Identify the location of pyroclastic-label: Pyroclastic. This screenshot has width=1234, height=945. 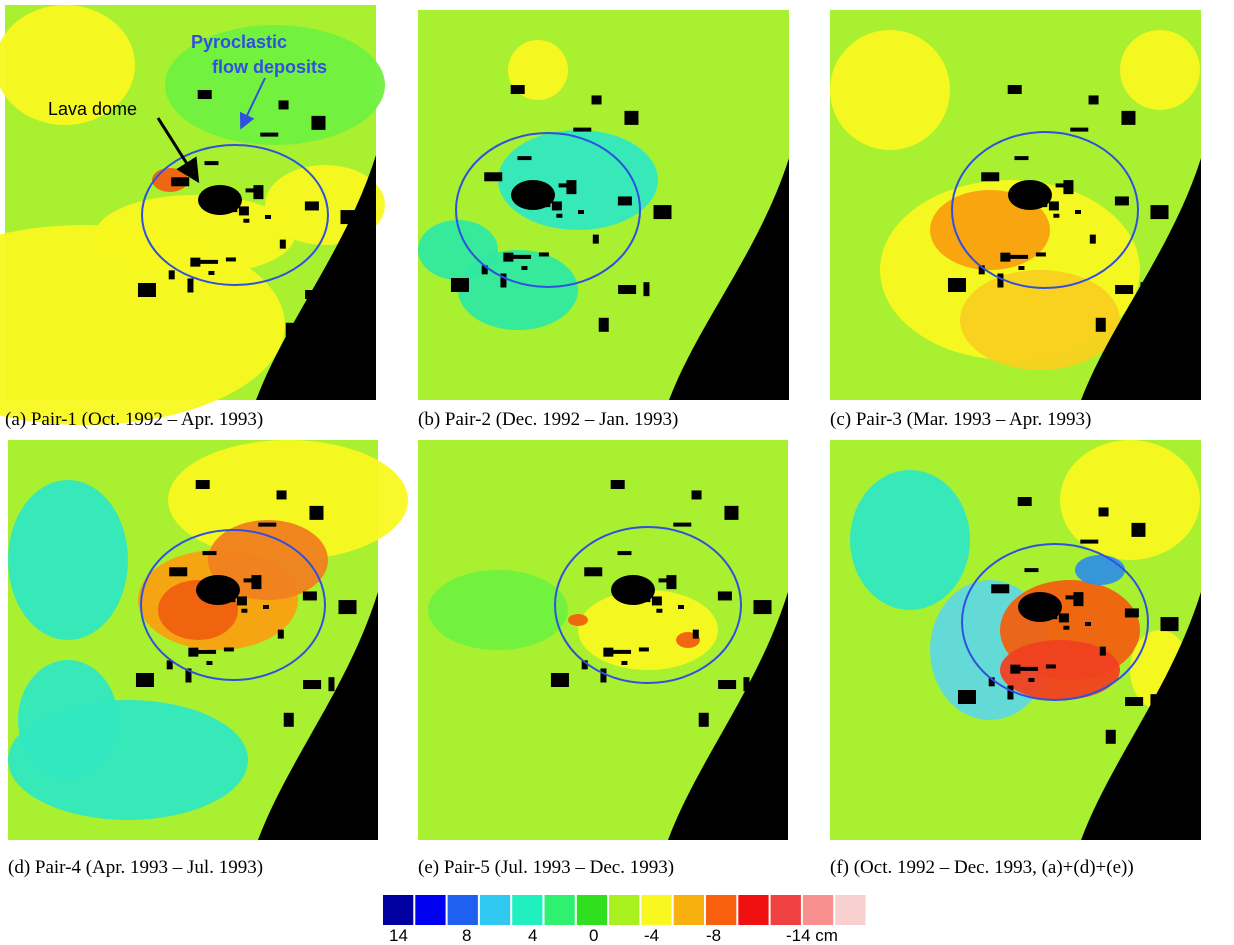
(239, 42).